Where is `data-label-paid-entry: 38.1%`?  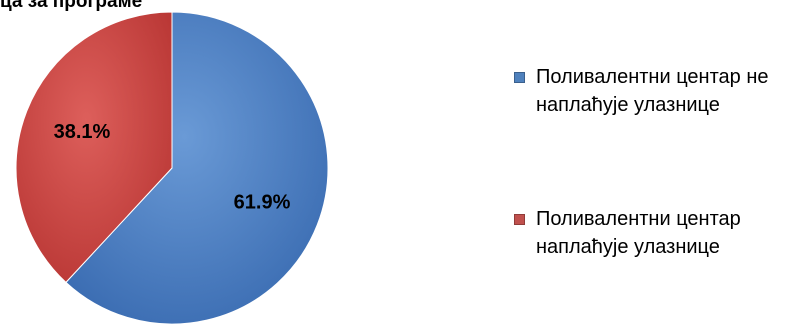 data-label-paid-entry: 38.1% is located at coordinates (82, 132).